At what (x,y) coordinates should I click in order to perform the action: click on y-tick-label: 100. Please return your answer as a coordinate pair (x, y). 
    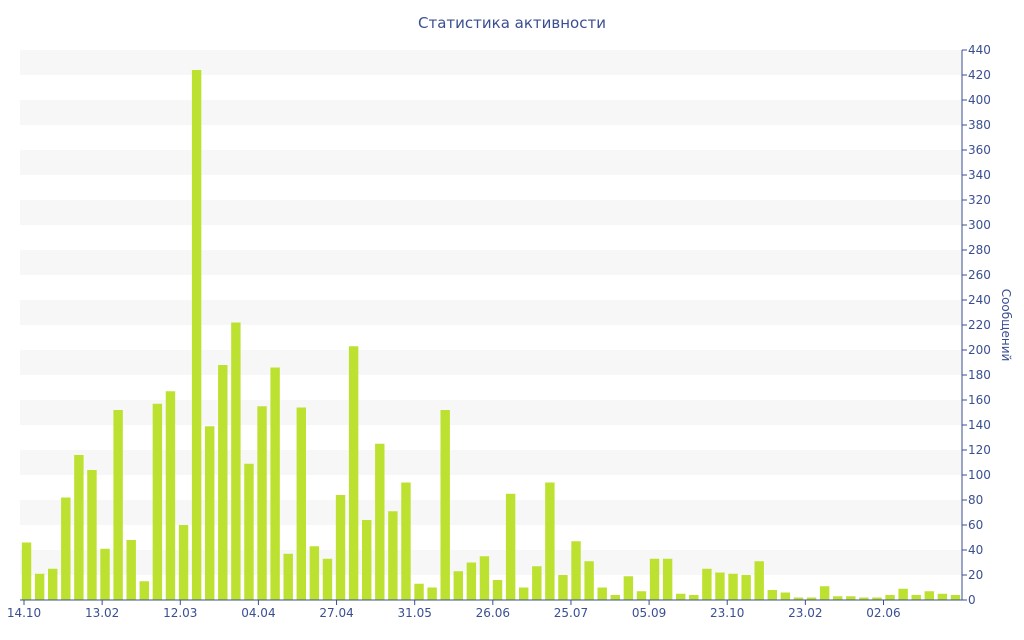
    Looking at the image, I should click on (979, 475).